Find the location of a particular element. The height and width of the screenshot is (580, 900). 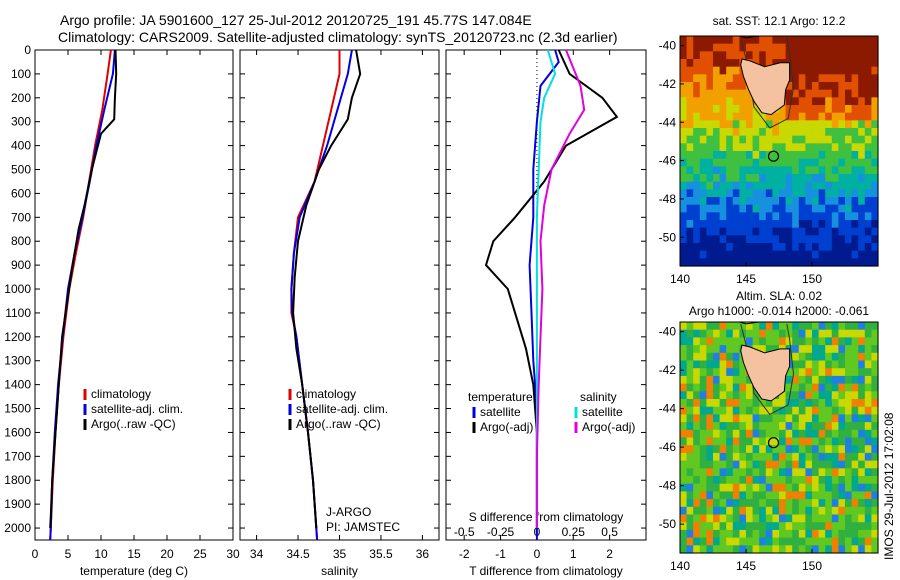

lon-tick-label: 140 is located at coordinates (680, 279).